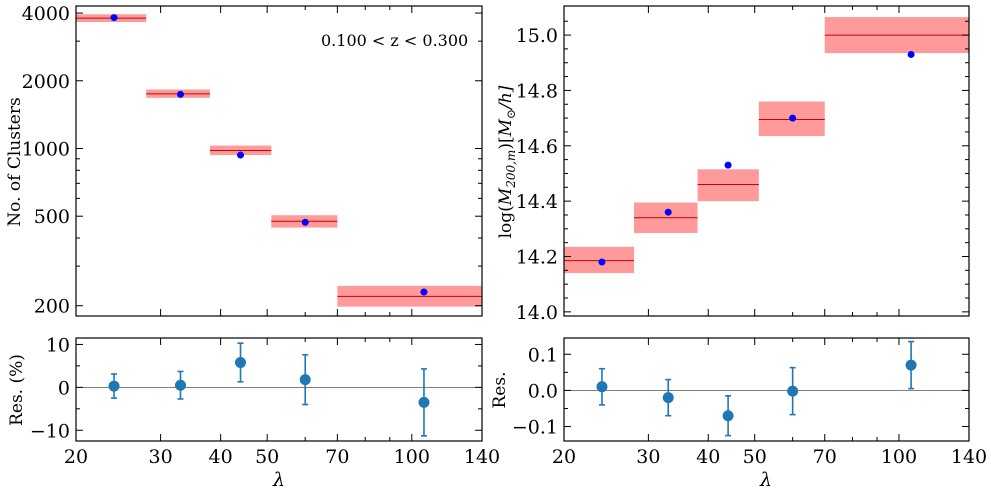 This screenshot has width=991, height=499. What do you see at coordinates (511, 114) in the screenshot?
I see `mass-ylabel-part: ⊙` at bounding box center [511, 114].